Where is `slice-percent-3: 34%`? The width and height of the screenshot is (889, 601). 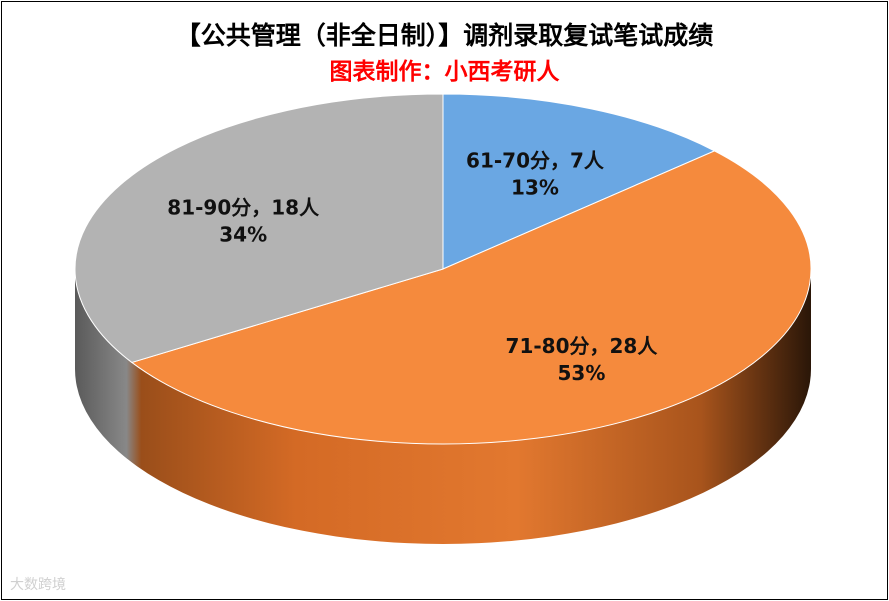
slice-percent-3: 34% is located at coordinates (243, 235).